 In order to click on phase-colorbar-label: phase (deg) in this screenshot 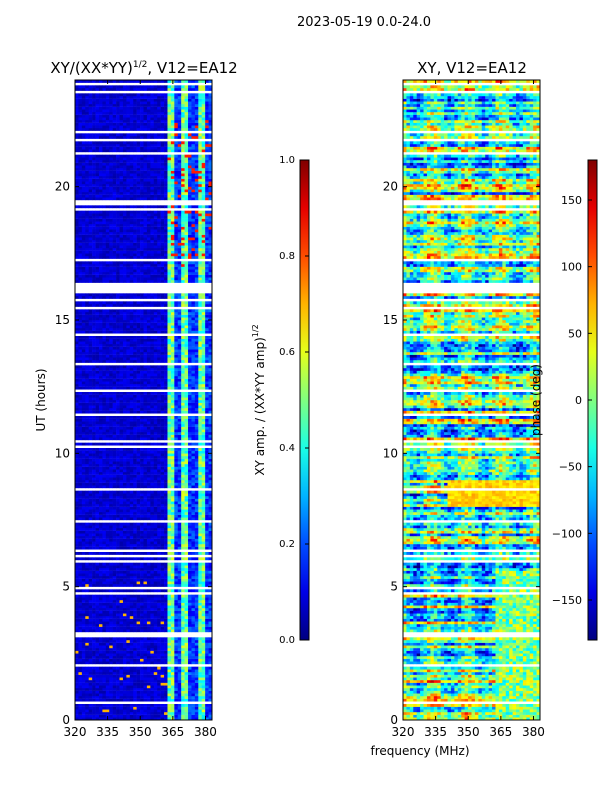, I will do `click(536, 400)`.